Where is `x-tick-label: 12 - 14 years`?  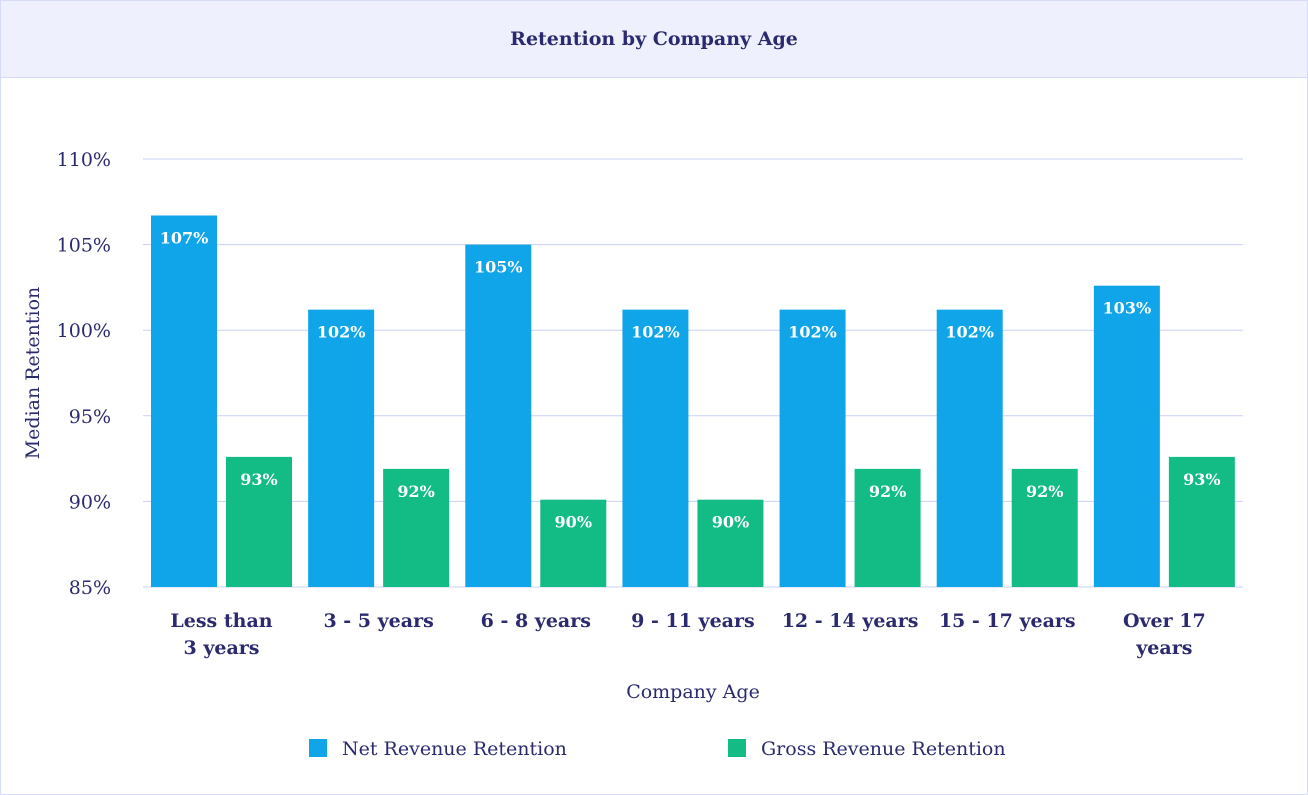
x-tick-label: 12 - 14 years is located at coordinates (850, 621).